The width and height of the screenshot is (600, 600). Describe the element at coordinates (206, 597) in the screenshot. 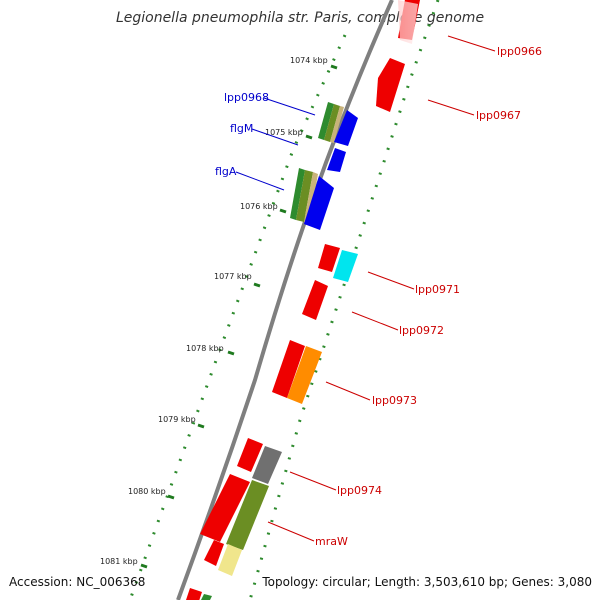

I see `feature-green-bottom` at that location.